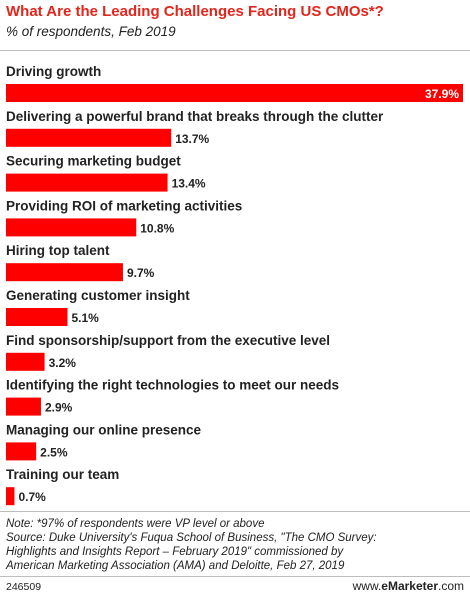 The image size is (470, 597). I want to click on value-label: 13.4%, so click(189, 184).